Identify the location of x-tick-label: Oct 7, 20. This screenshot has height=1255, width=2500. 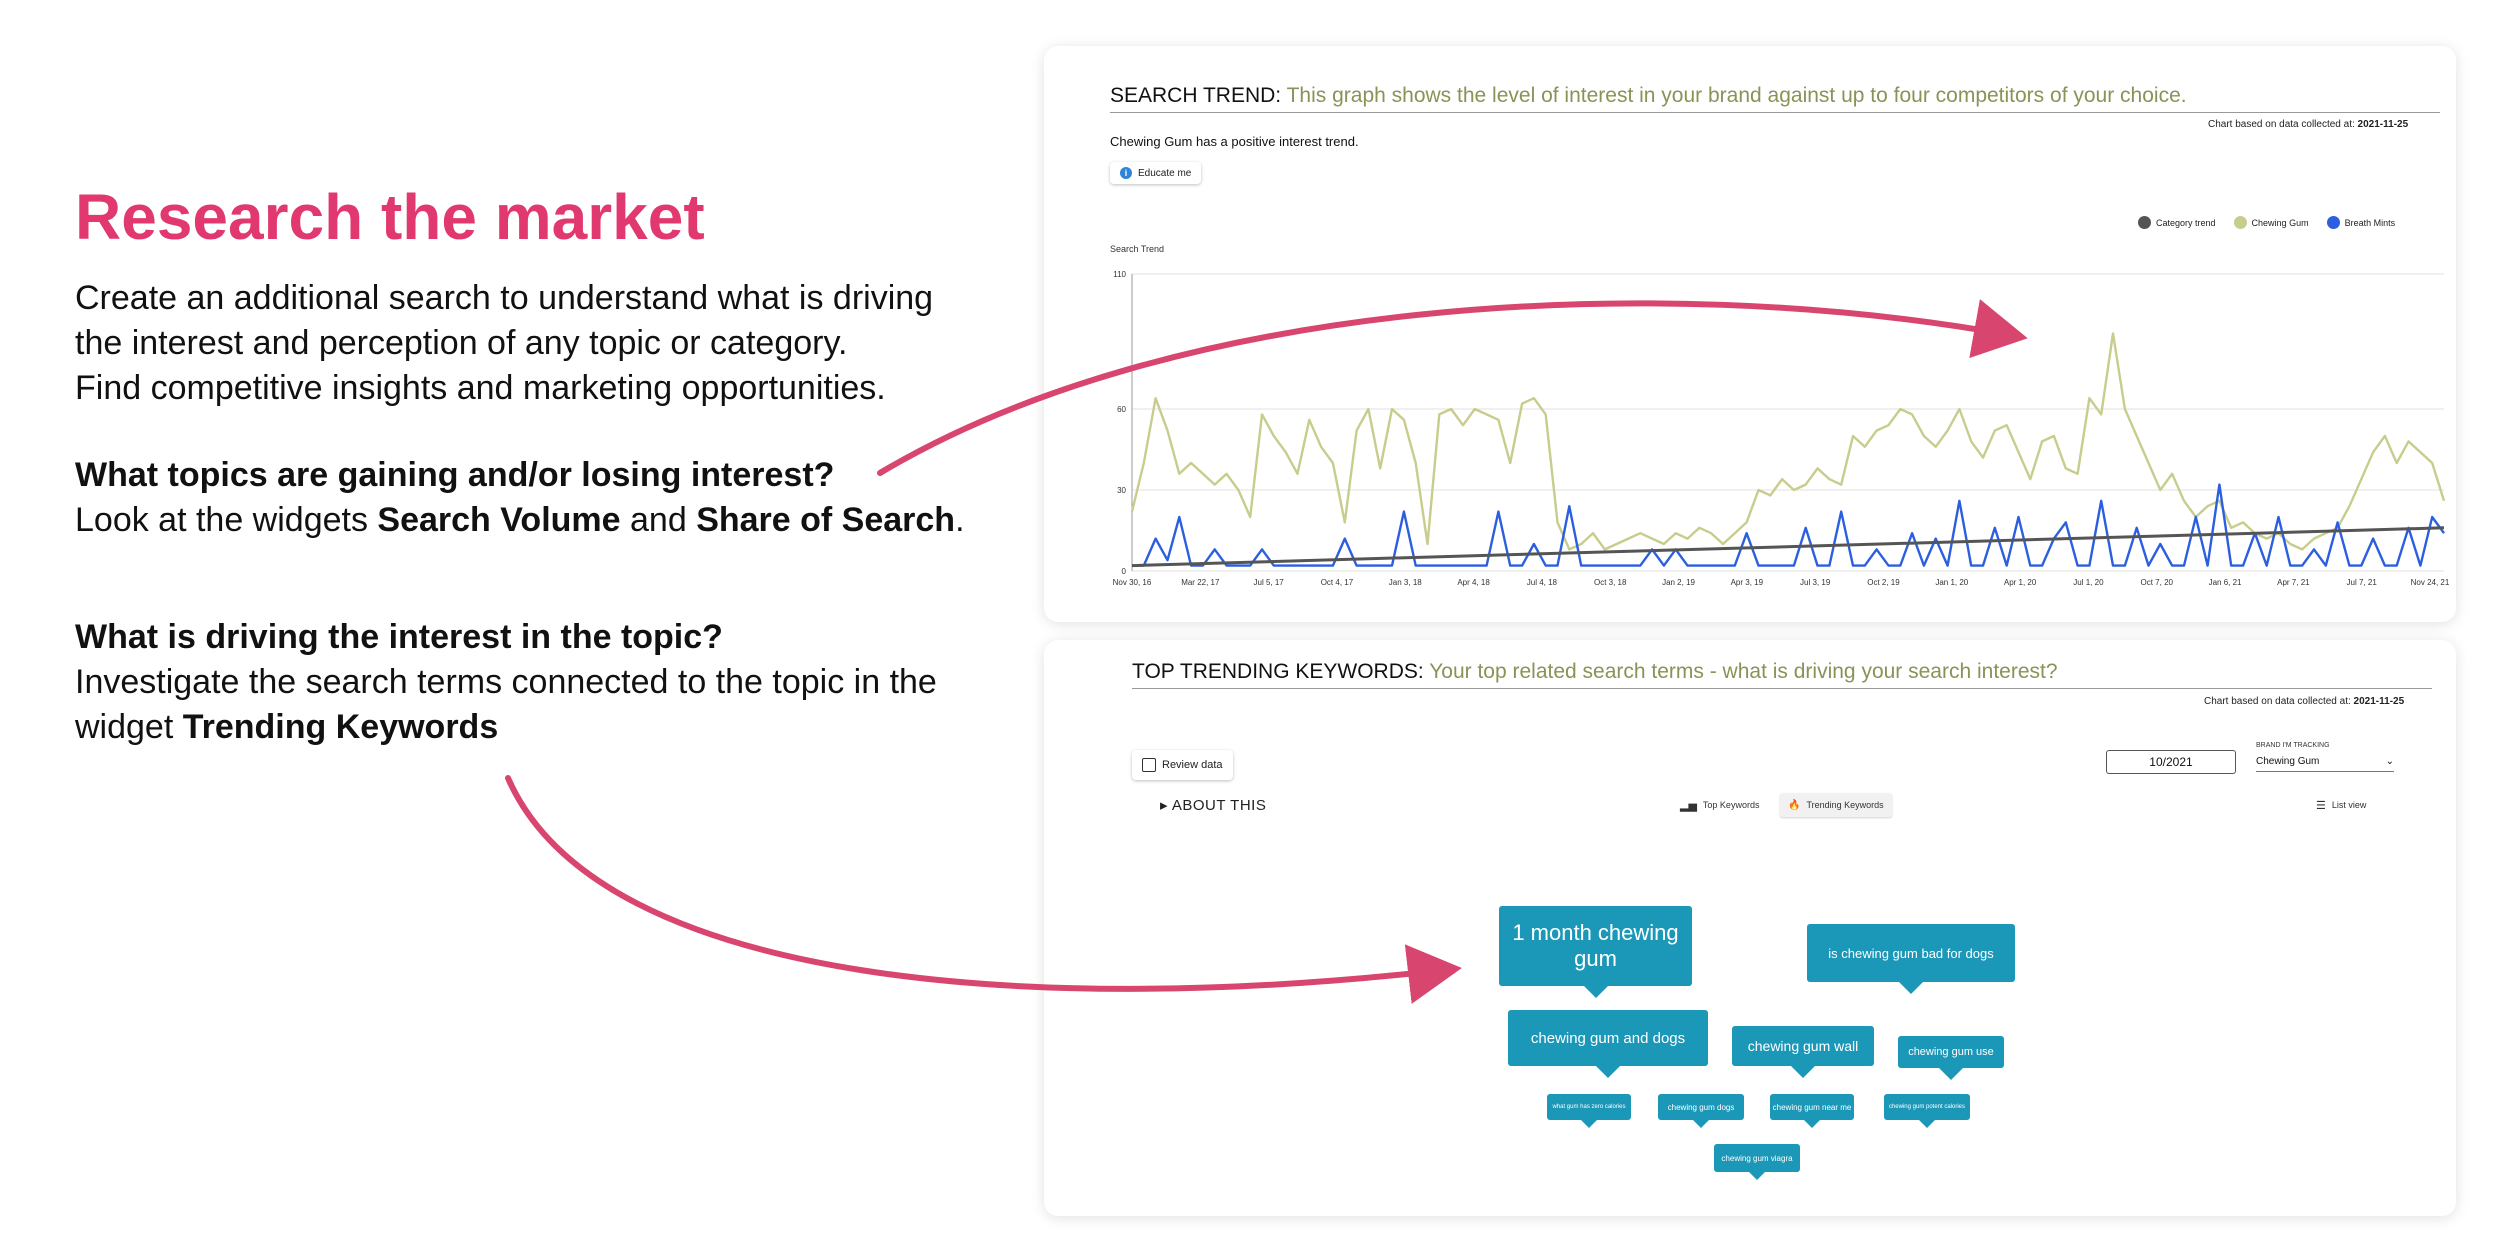
(2157, 582).